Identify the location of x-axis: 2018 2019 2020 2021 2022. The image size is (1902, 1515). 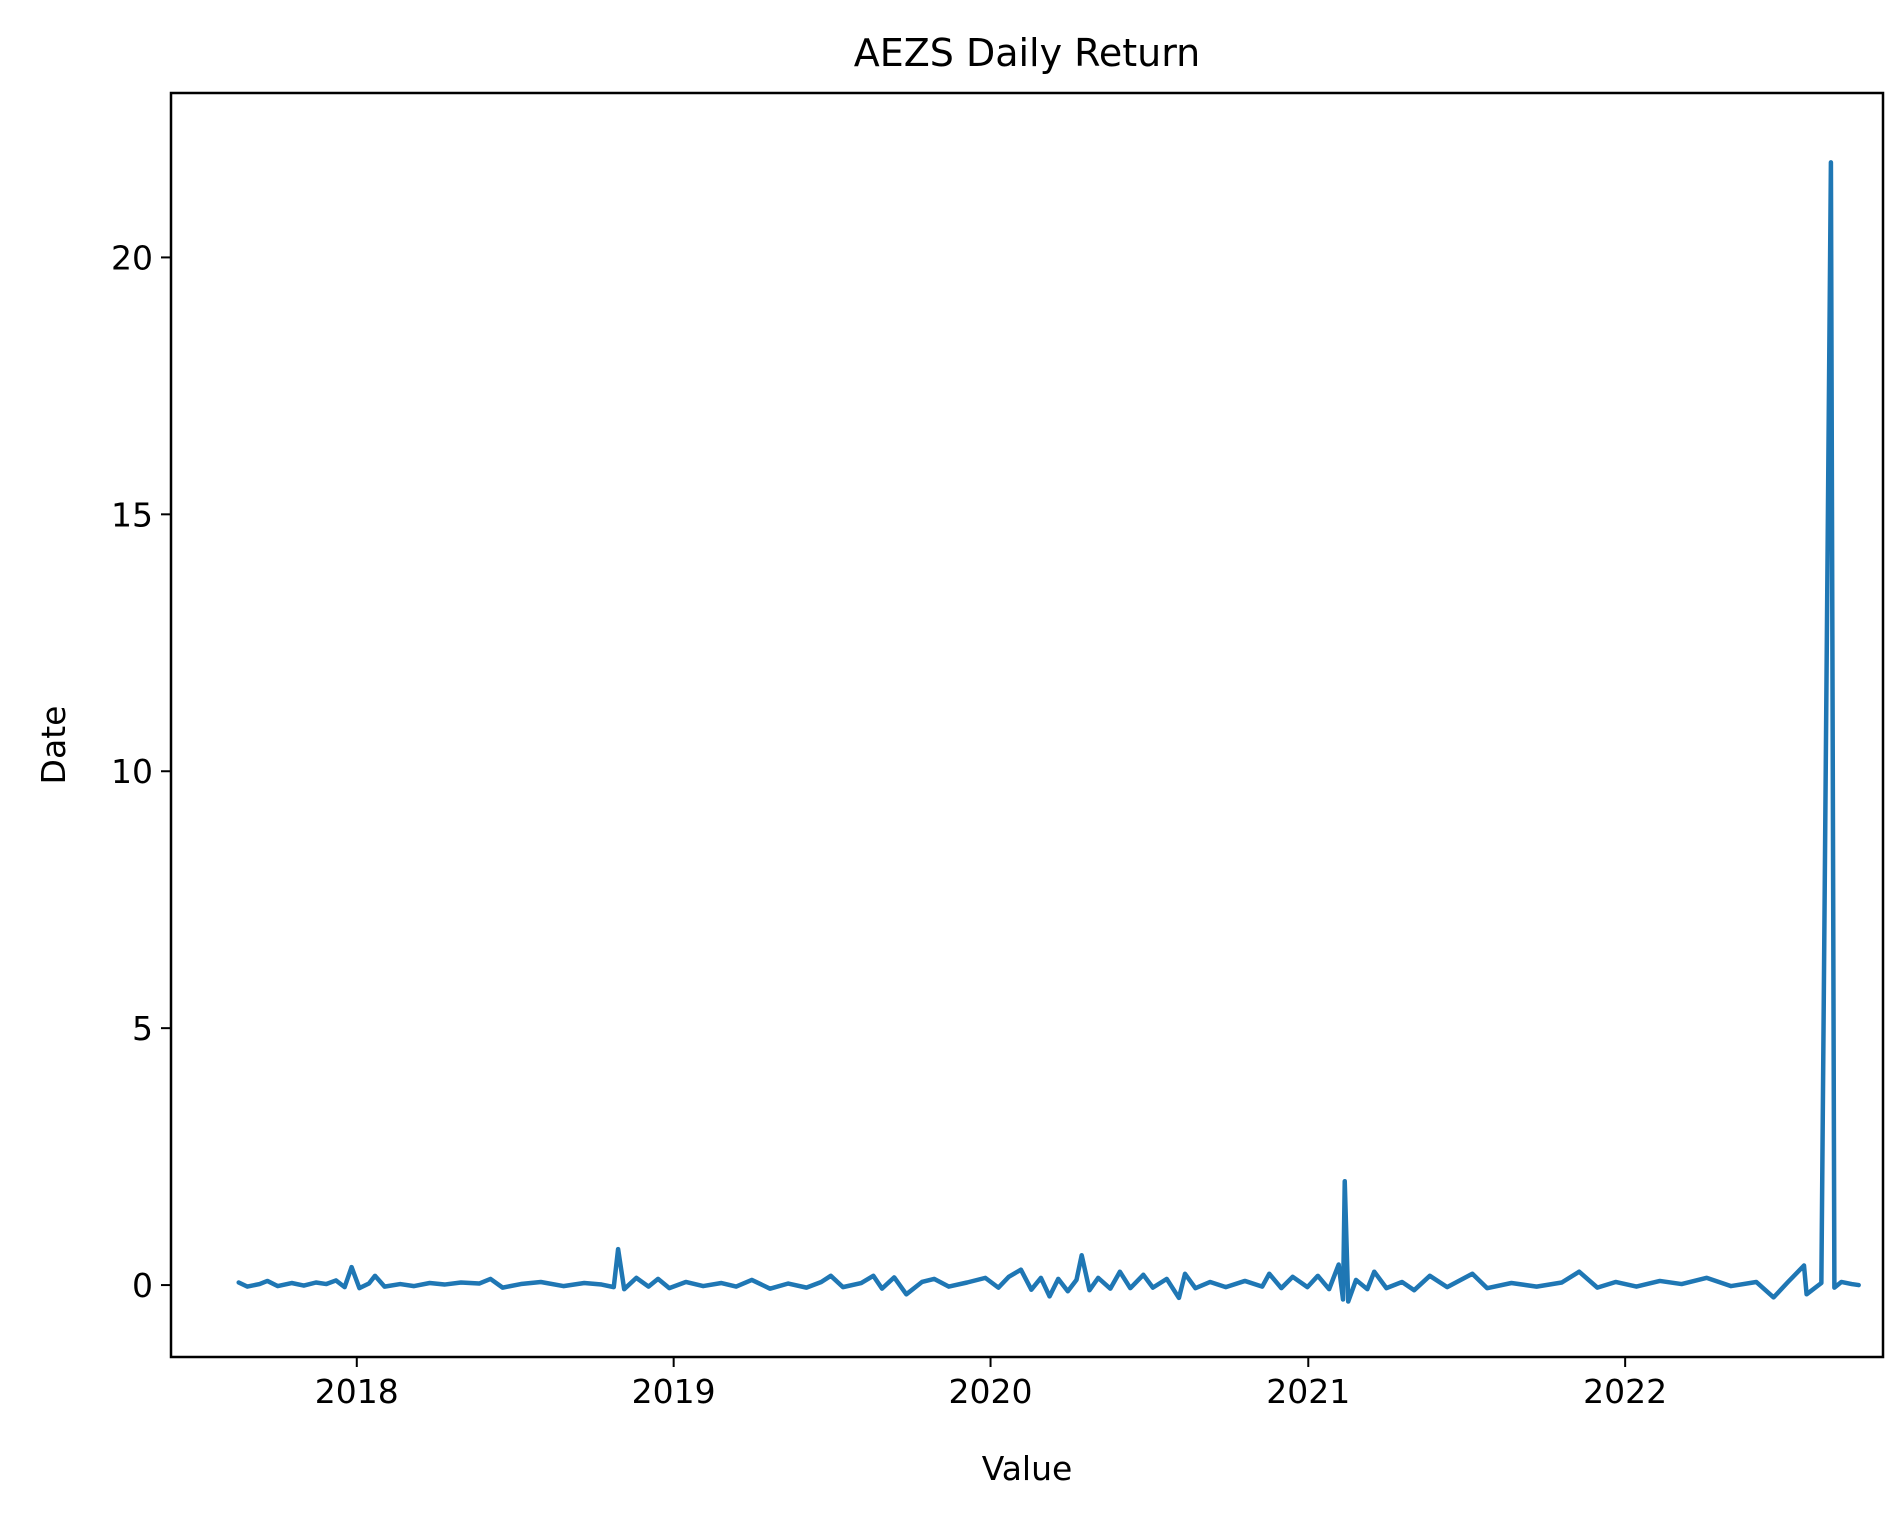
(991, 1384).